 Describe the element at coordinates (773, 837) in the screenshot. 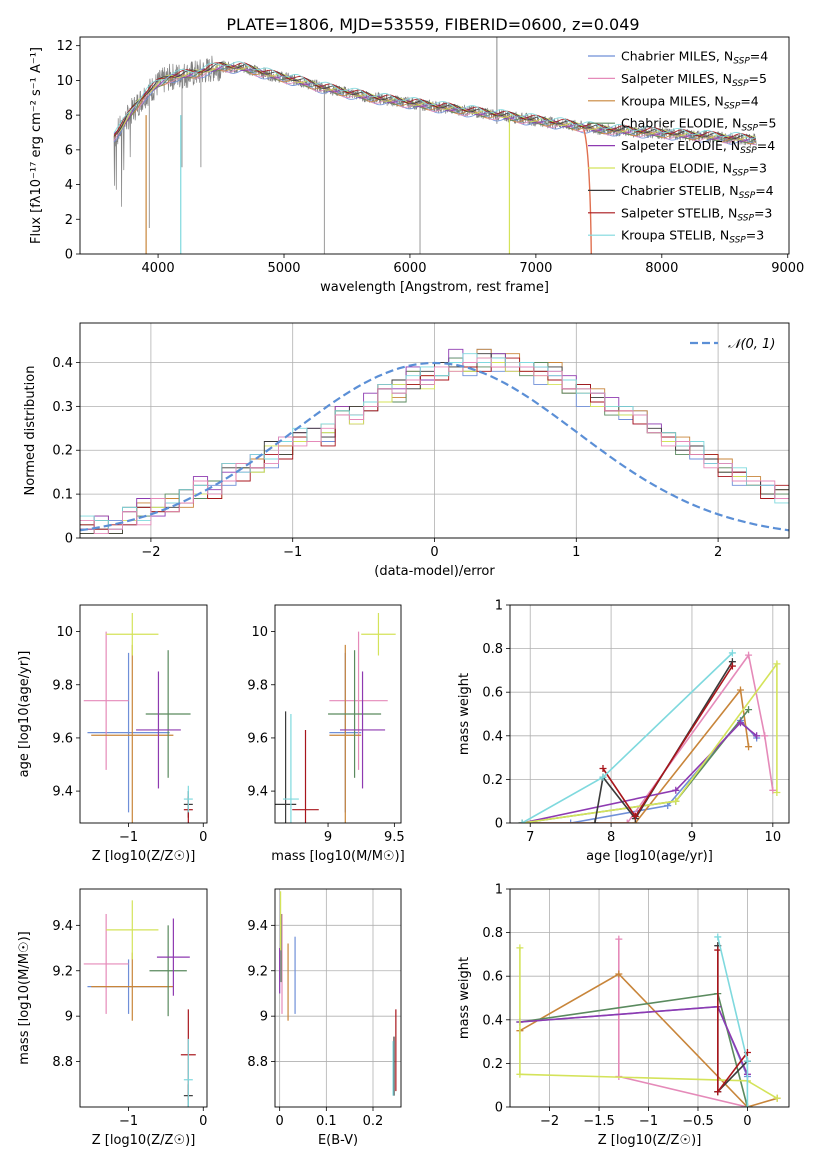

I see `x-tick-label: 10` at that location.